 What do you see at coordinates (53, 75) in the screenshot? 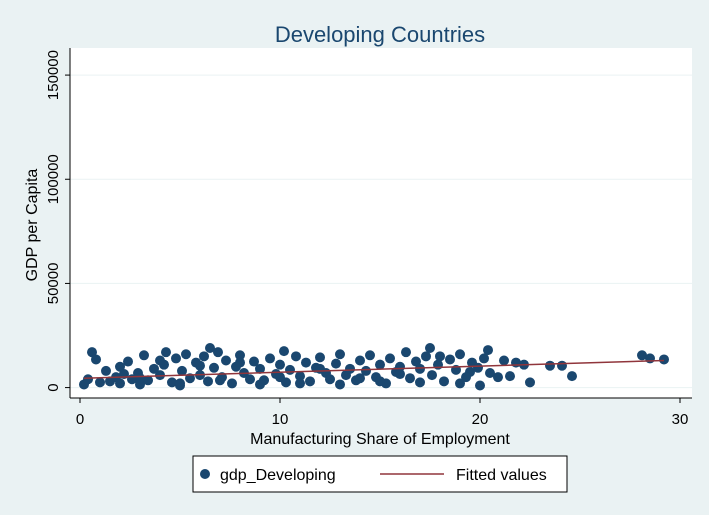
I see `y-tick-label: 150000` at bounding box center [53, 75].